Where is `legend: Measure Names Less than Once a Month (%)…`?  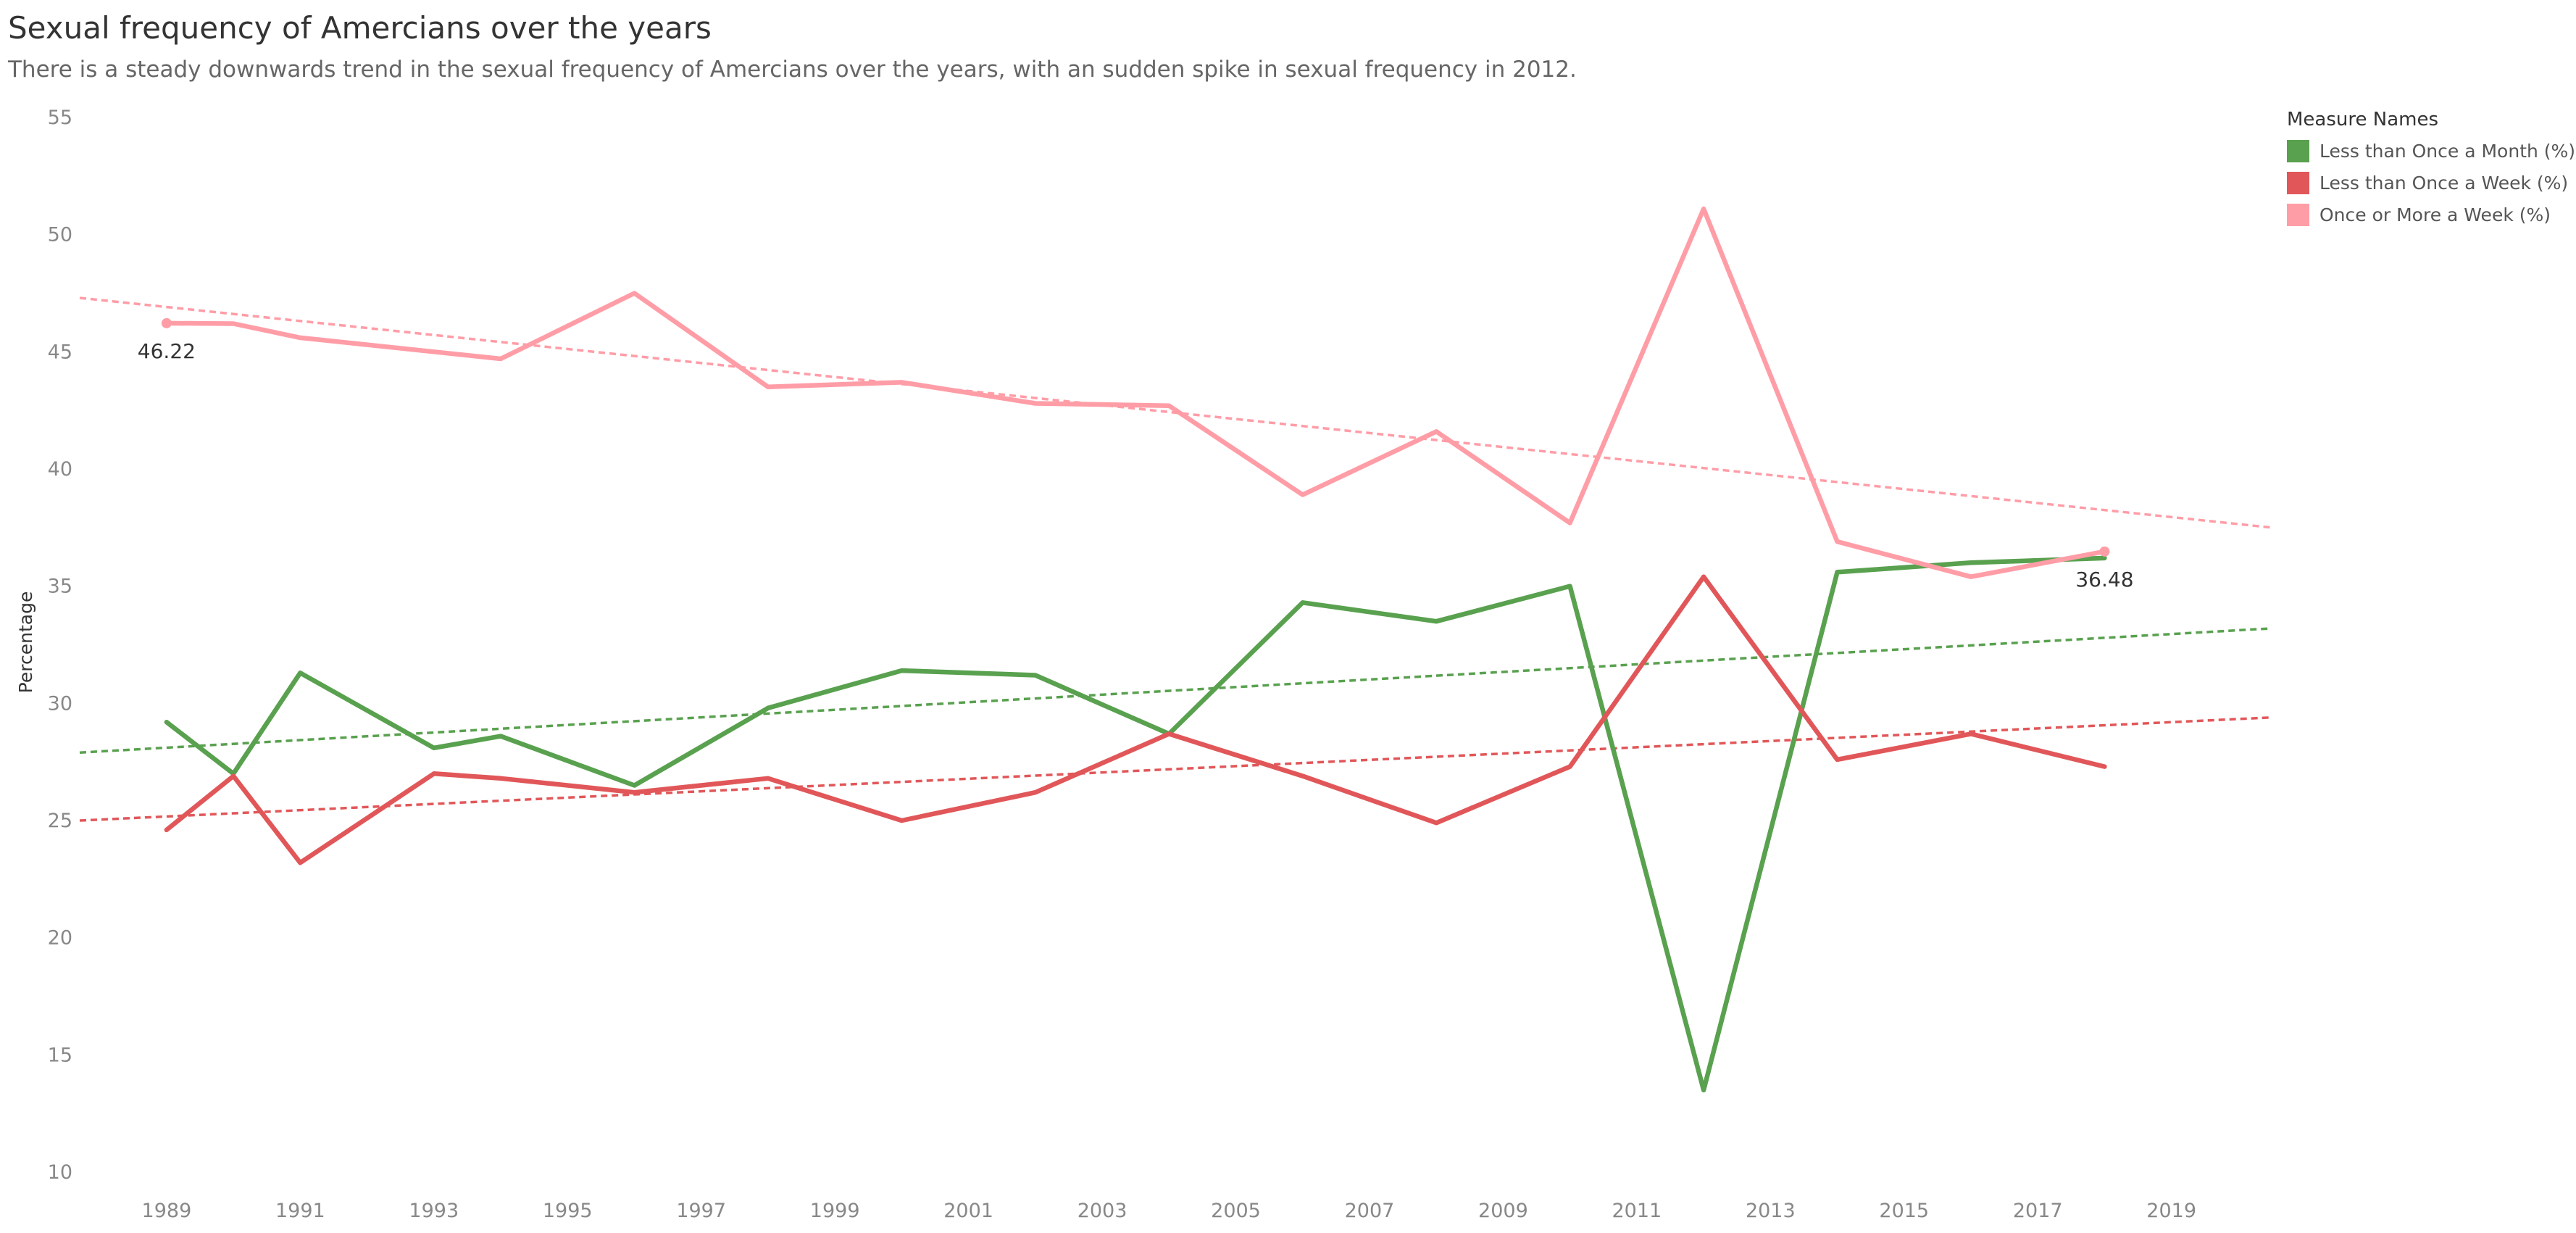
legend: Measure Names Less than Once a Month (%)… is located at coordinates (2431, 170).